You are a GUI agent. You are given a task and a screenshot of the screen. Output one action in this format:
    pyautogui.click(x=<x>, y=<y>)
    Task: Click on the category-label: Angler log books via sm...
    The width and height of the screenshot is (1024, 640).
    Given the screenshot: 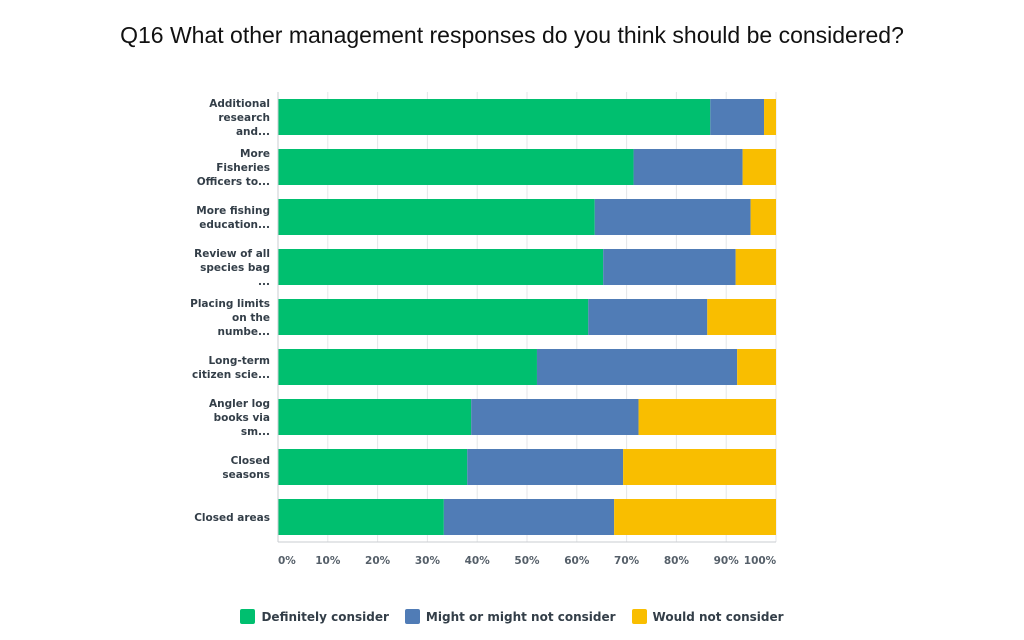 What is the action you would take?
    pyautogui.click(x=239, y=418)
    